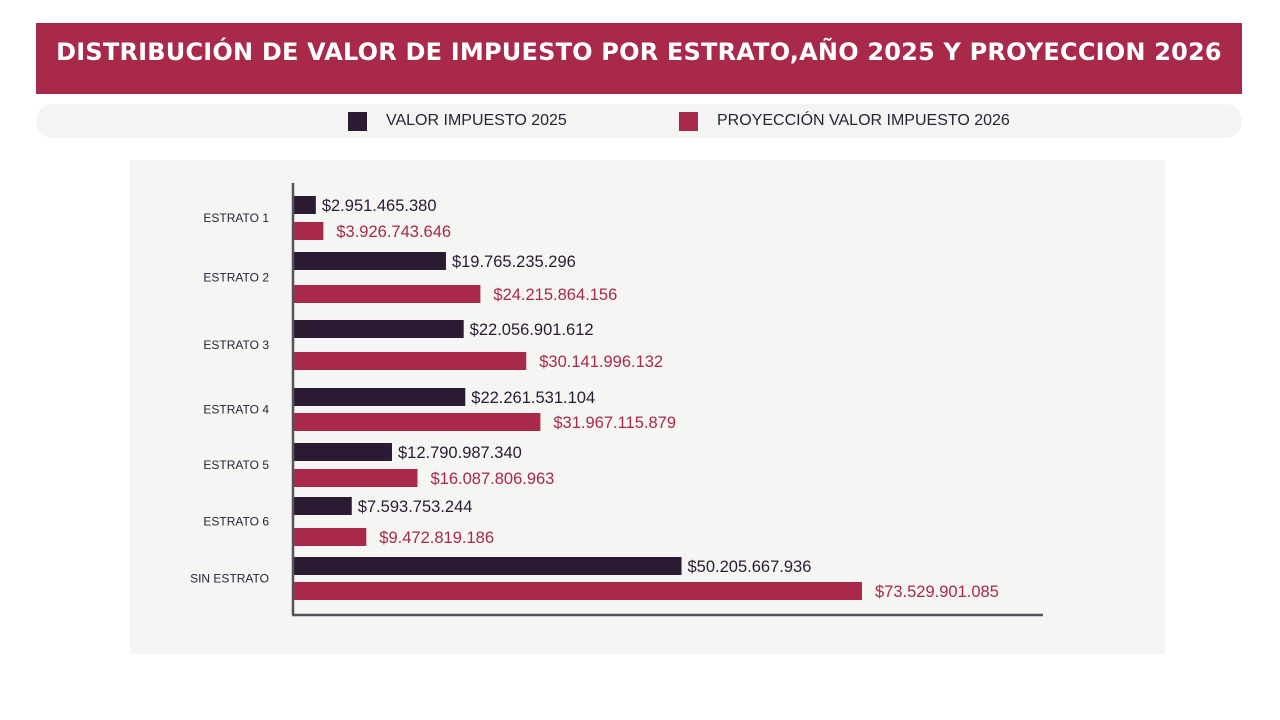 The image size is (1280, 720). What do you see at coordinates (863, 120) in the screenshot?
I see `legend-label-2026: PROYECCIÓN VALOR IMPUESTO 2026` at bounding box center [863, 120].